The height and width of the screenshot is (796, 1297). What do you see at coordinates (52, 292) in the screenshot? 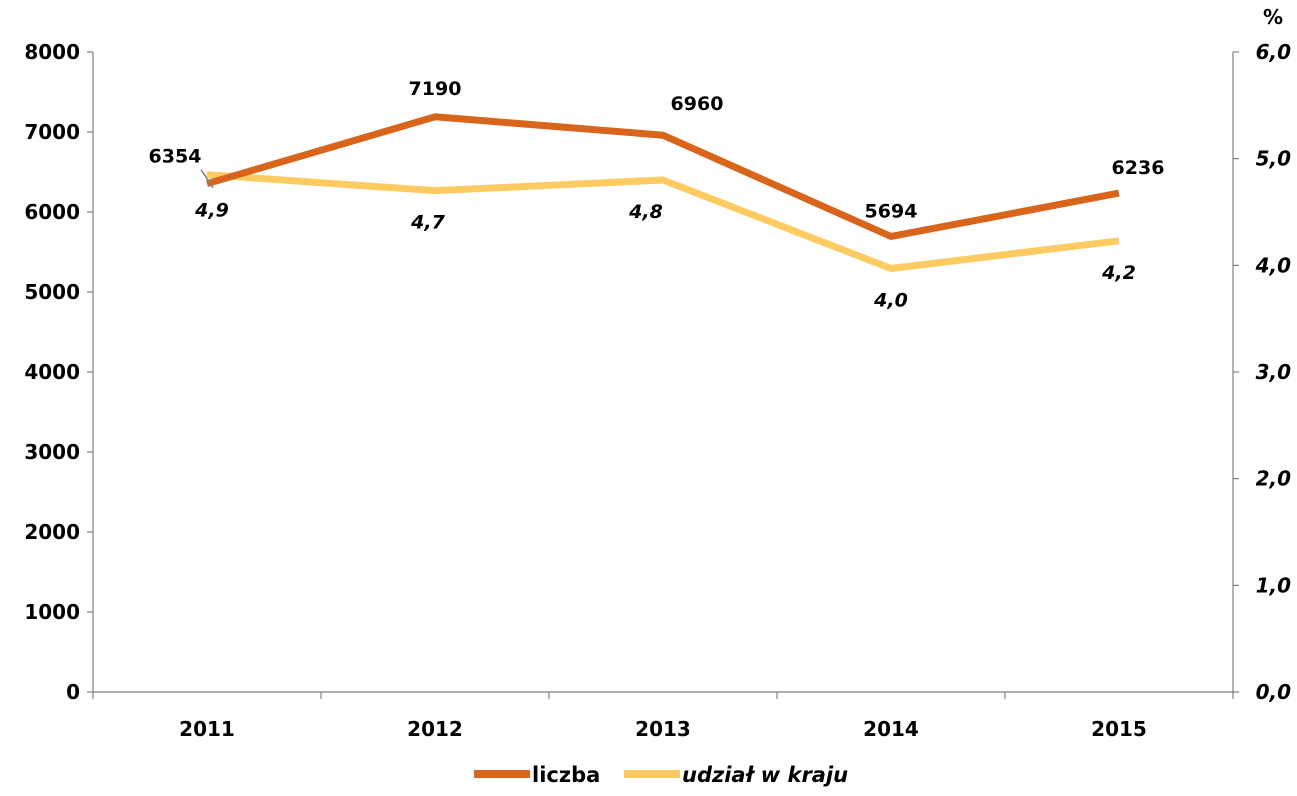
I see `left-tick-label: 5000` at bounding box center [52, 292].